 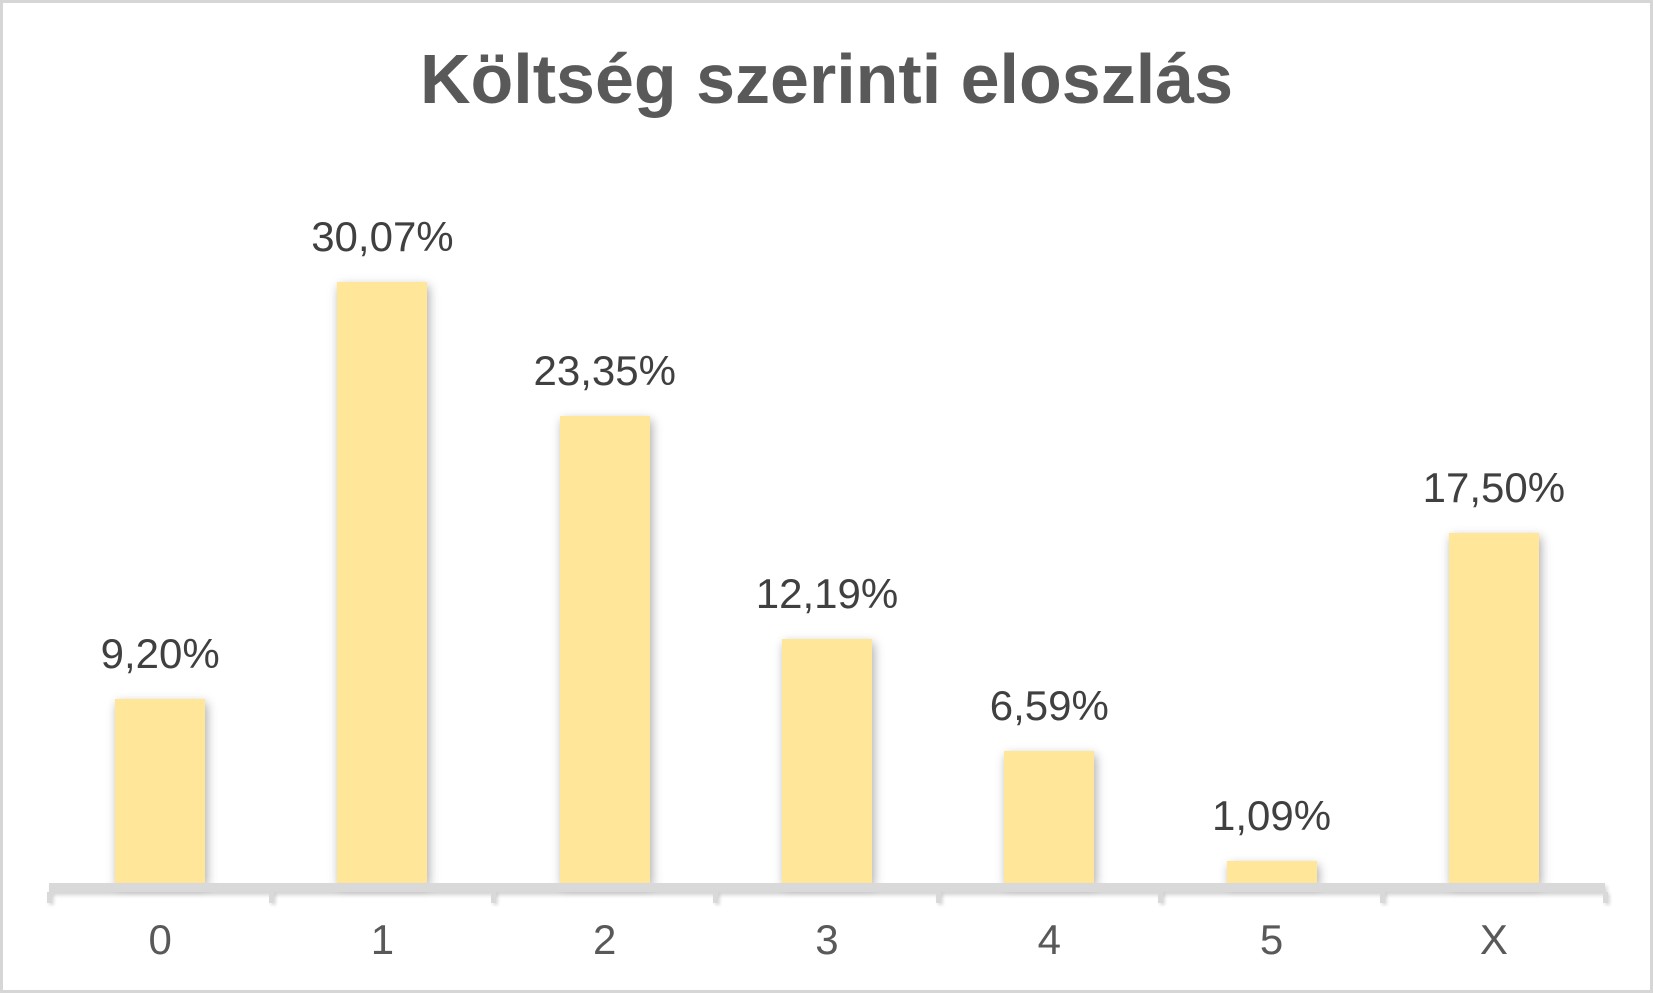 What do you see at coordinates (160, 653) in the screenshot?
I see `data-label: 9,20%` at bounding box center [160, 653].